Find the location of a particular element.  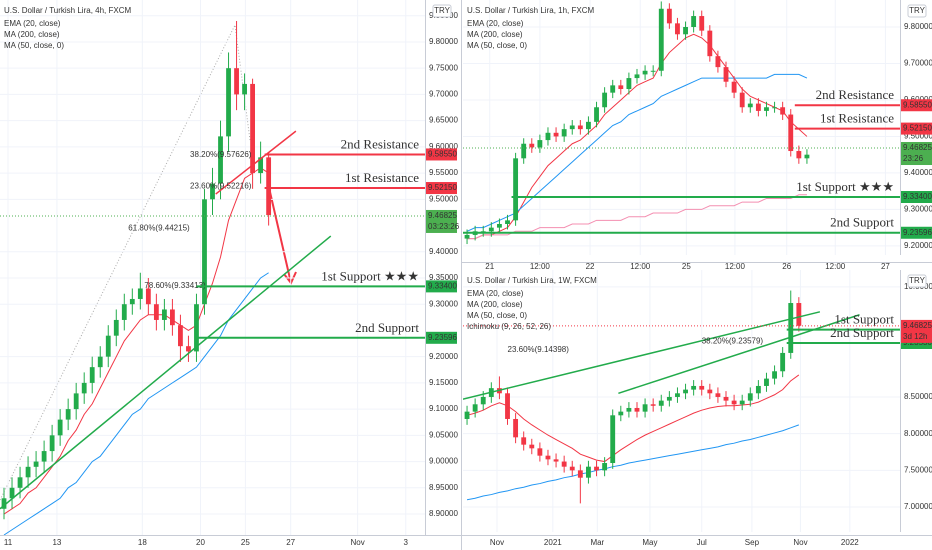

last-price-tag is located at coordinates (916, 154).